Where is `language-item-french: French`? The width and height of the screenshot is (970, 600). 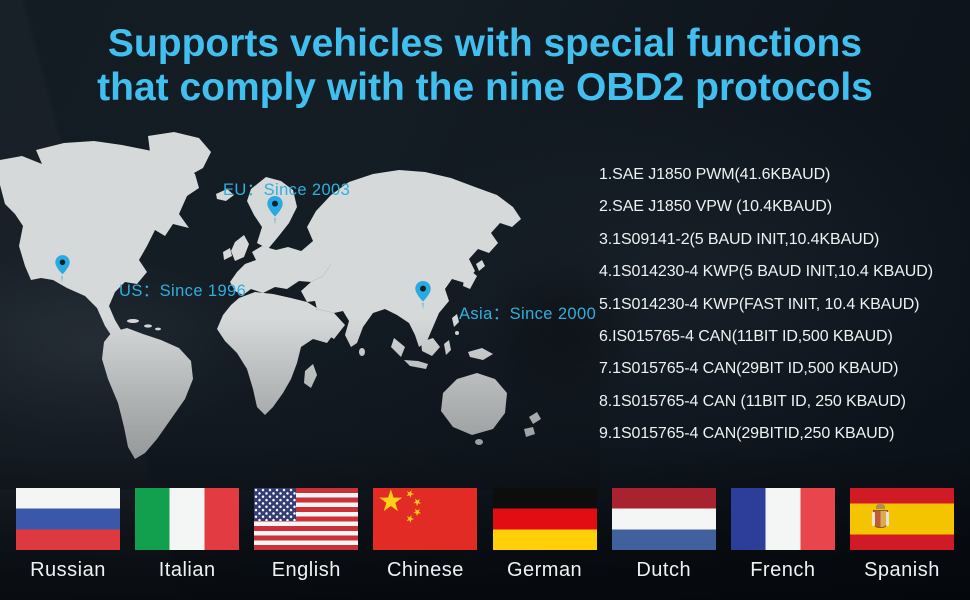 language-item-french: French is located at coordinates (782, 535).